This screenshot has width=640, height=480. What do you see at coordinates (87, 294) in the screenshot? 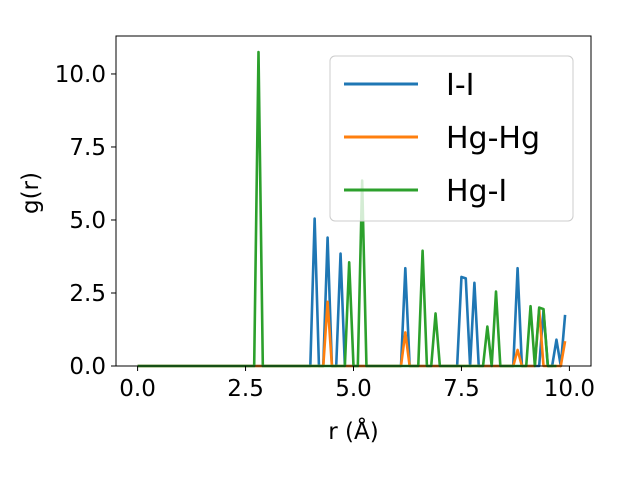
I see `y-tick-label: 2.5` at bounding box center [87, 294].